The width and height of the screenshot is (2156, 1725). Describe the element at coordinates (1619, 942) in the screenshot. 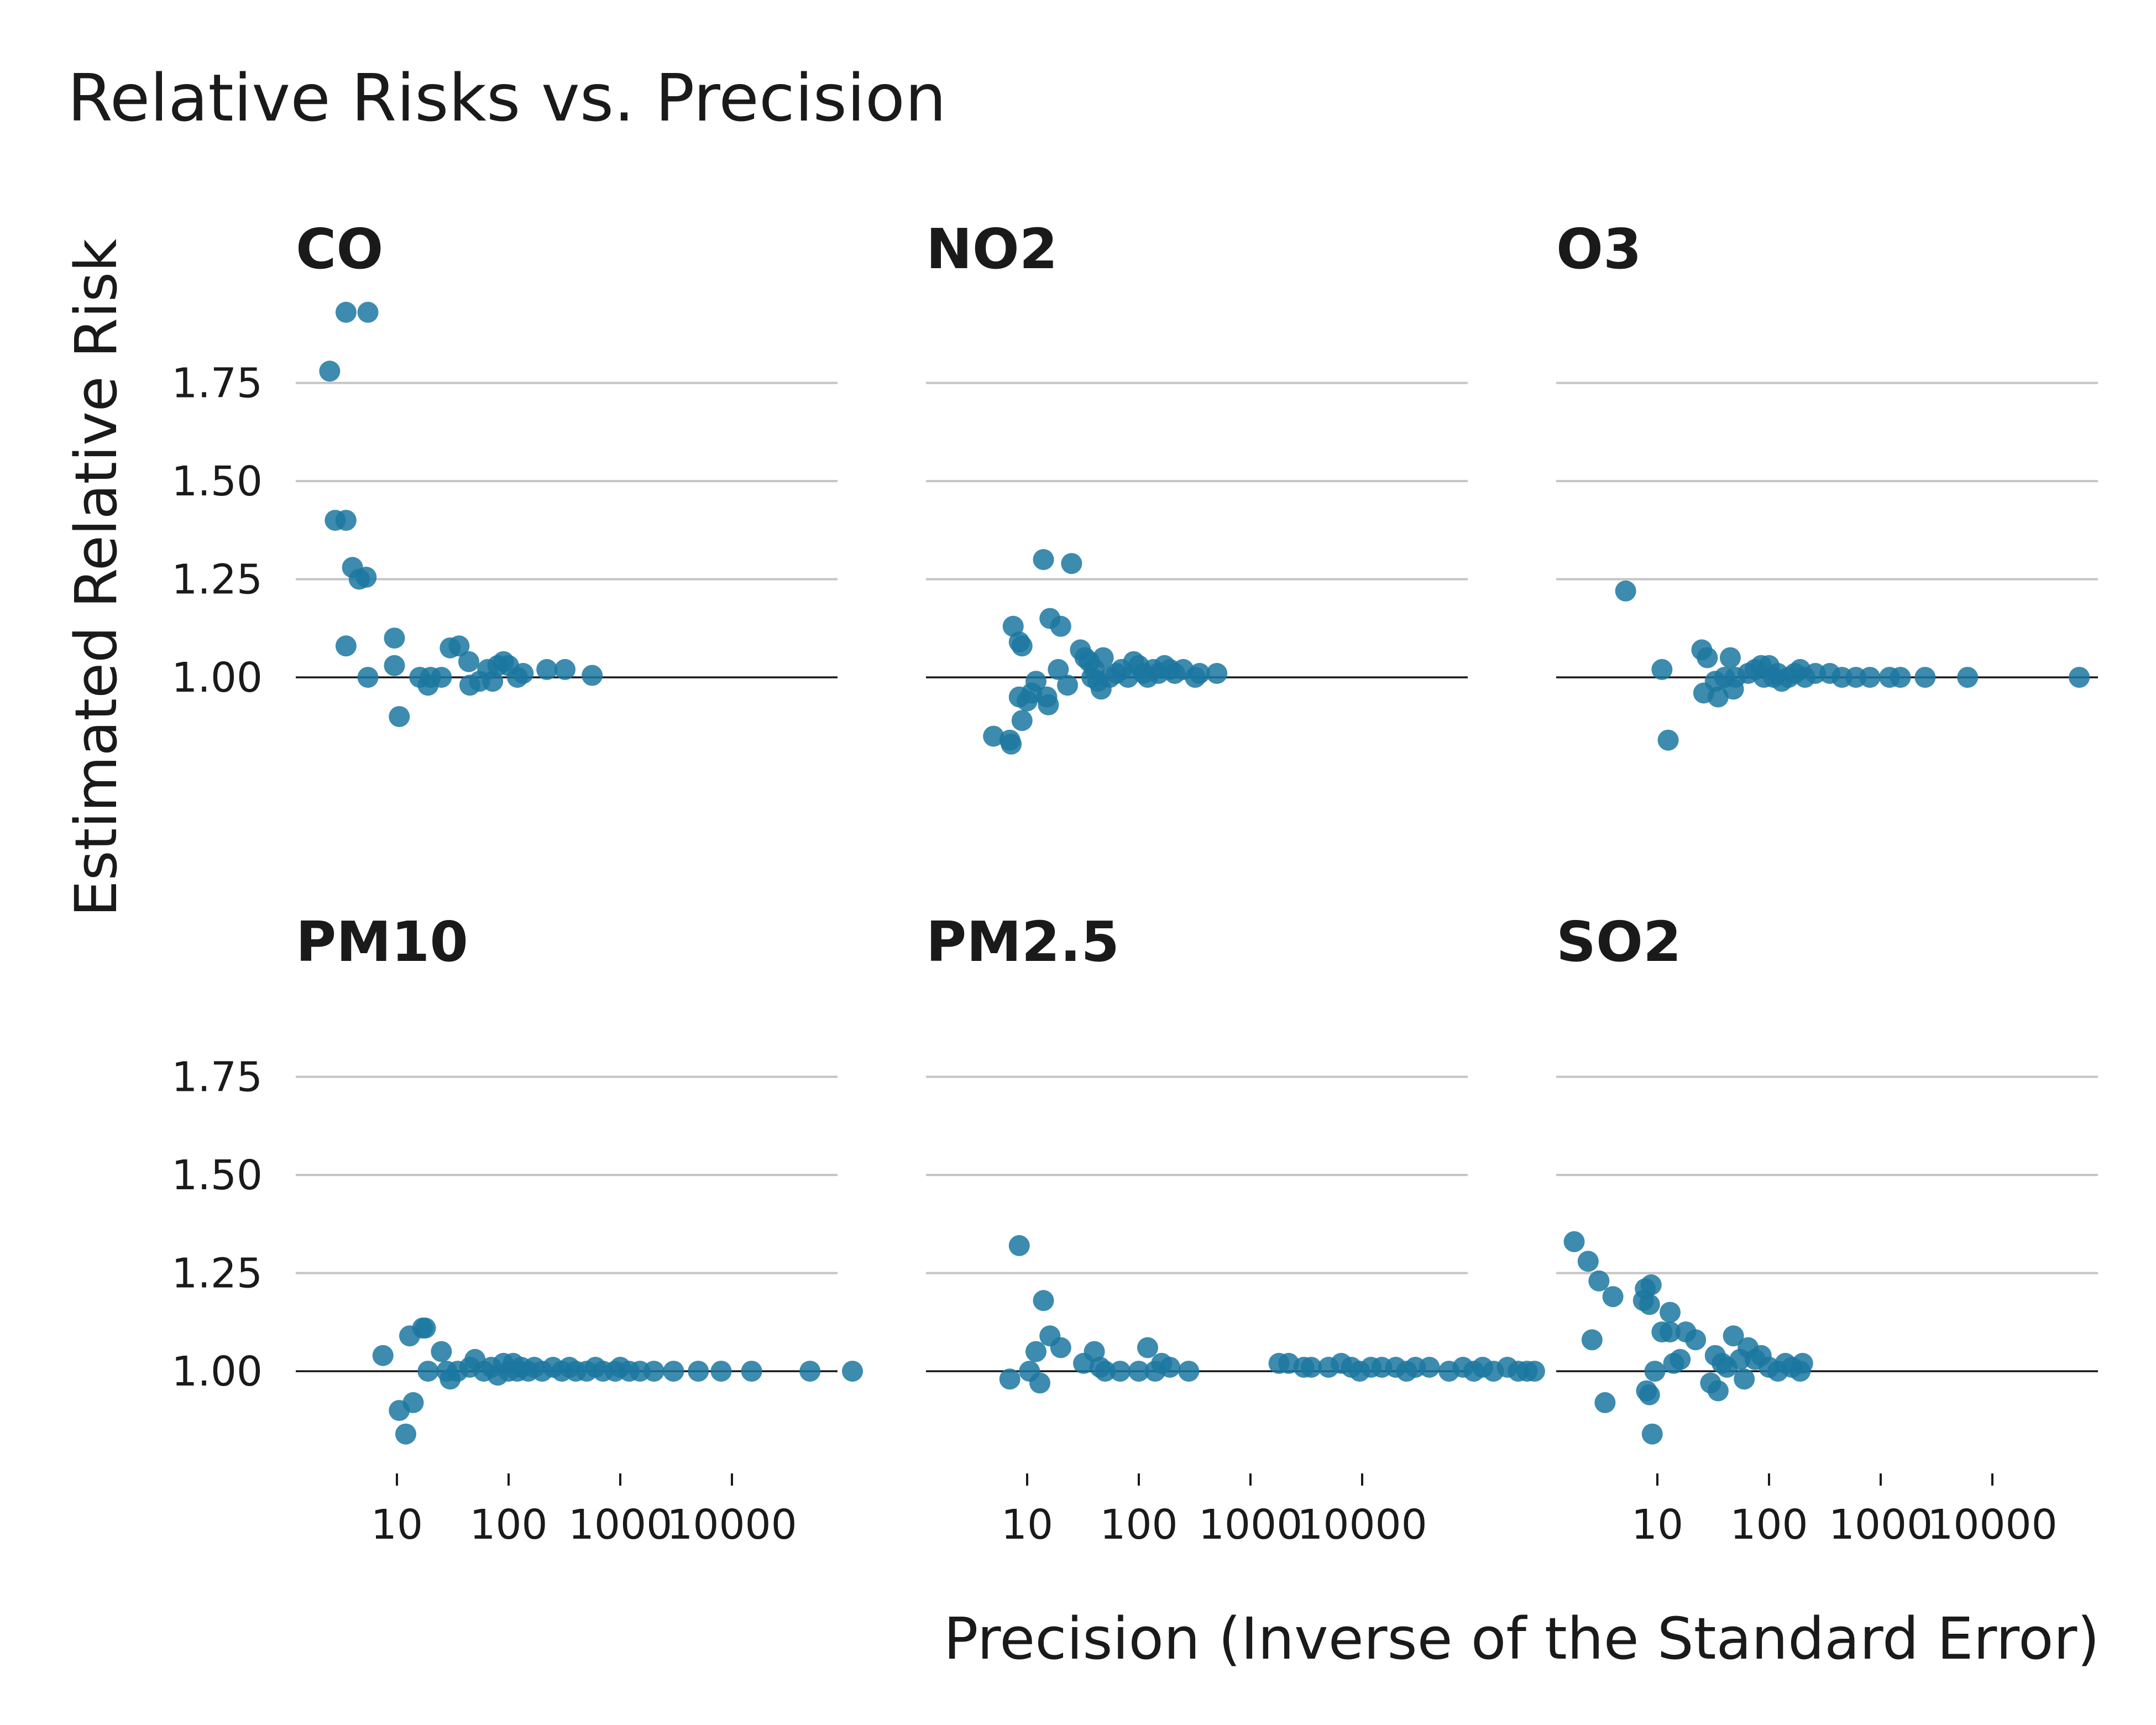

I see `panel-title: SO2` at that location.